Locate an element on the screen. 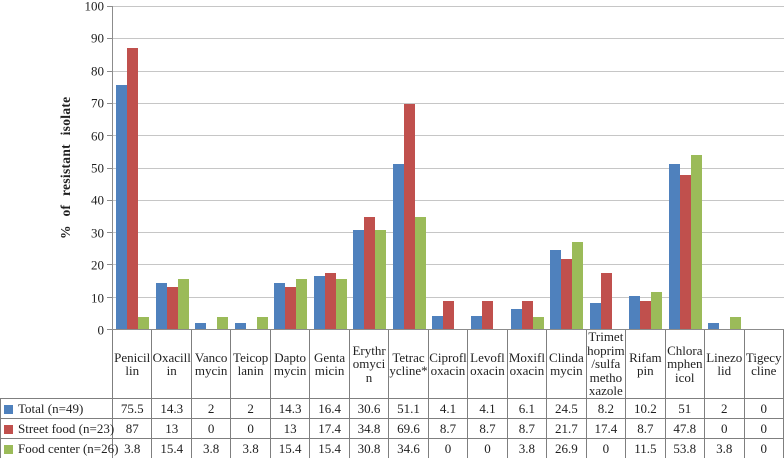 The image size is (784, 458). value-cell: 69.6 is located at coordinates (408, 428).